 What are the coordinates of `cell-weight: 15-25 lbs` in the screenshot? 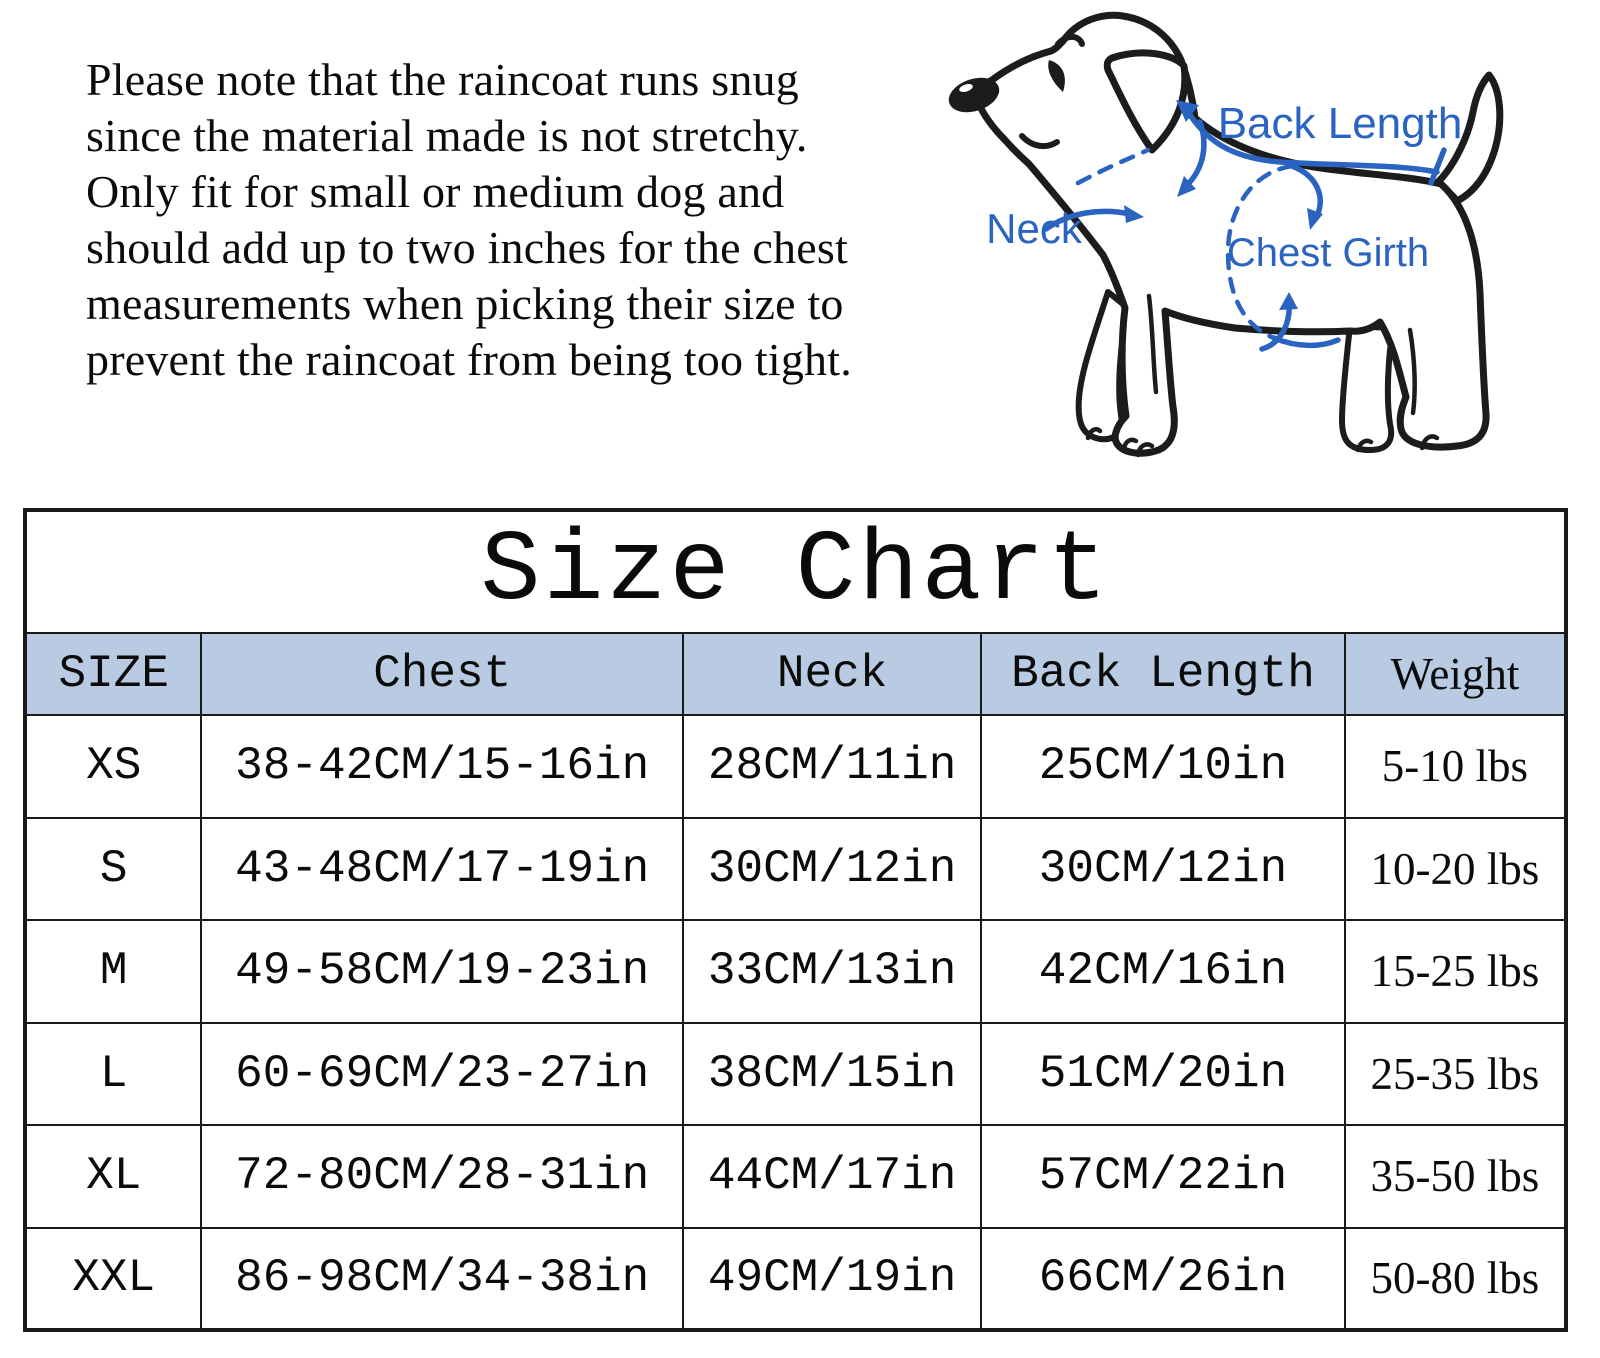 It's located at (1455, 971).